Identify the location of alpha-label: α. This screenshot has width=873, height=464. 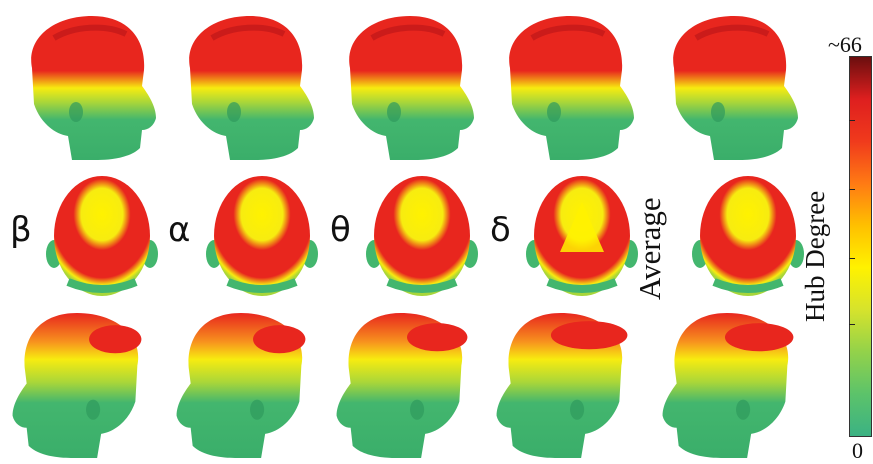
(179, 230).